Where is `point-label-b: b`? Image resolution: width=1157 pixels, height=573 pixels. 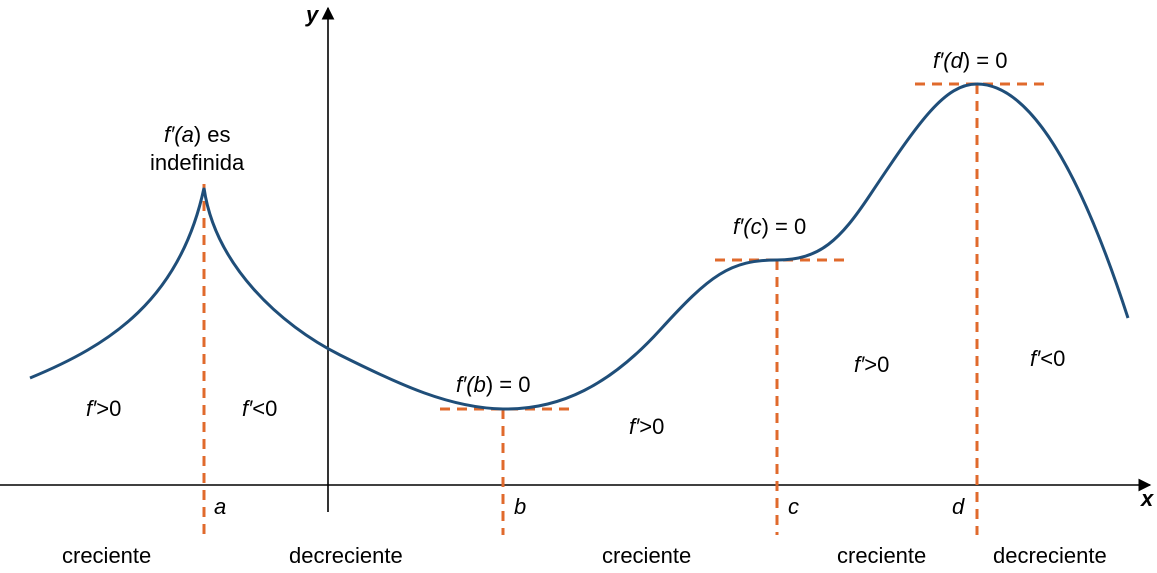
point-label-b: b is located at coordinates (520, 506).